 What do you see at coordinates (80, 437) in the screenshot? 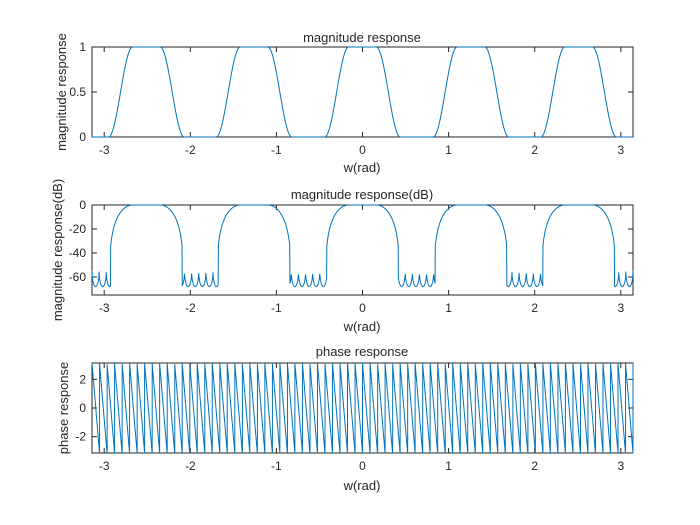
I see `y-tick-label: -2` at bounding box center [80, 437].